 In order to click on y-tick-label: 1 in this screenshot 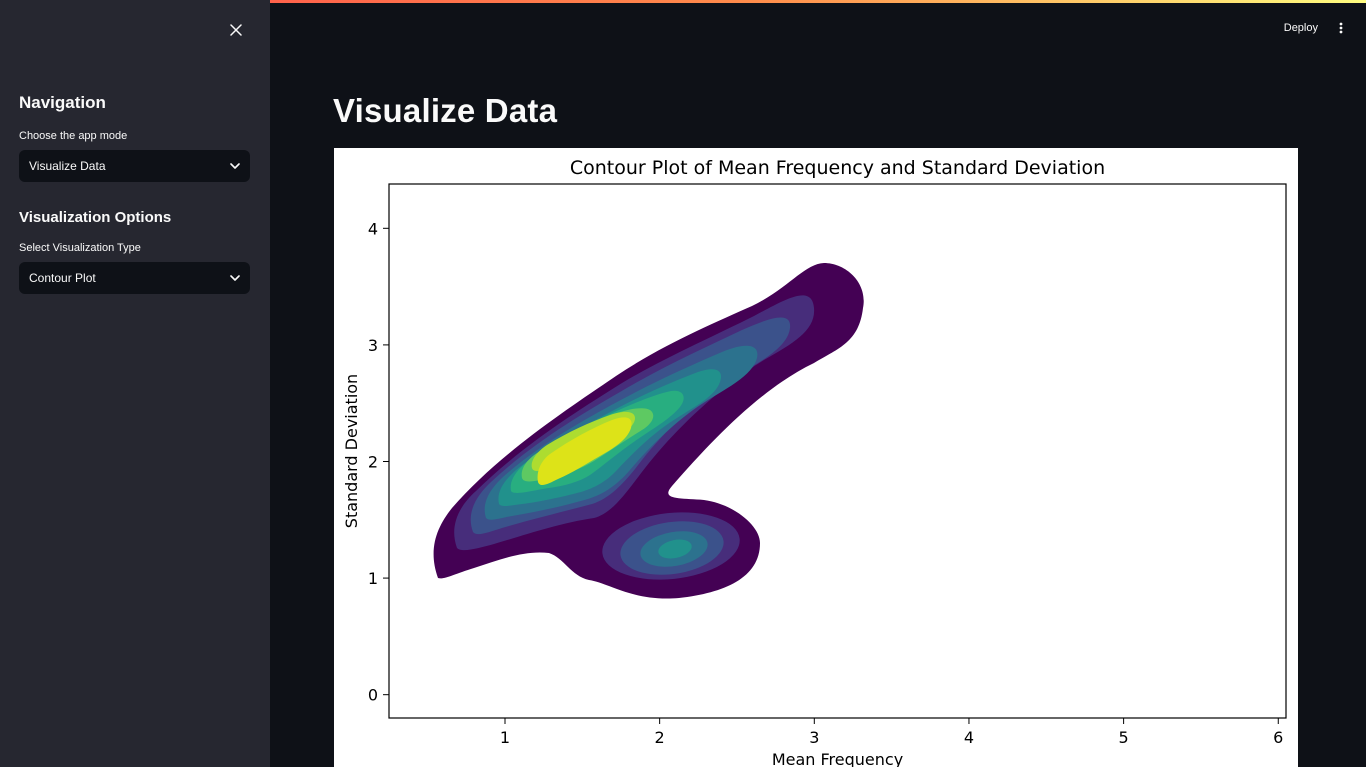, I will do `click(373, 578)`.